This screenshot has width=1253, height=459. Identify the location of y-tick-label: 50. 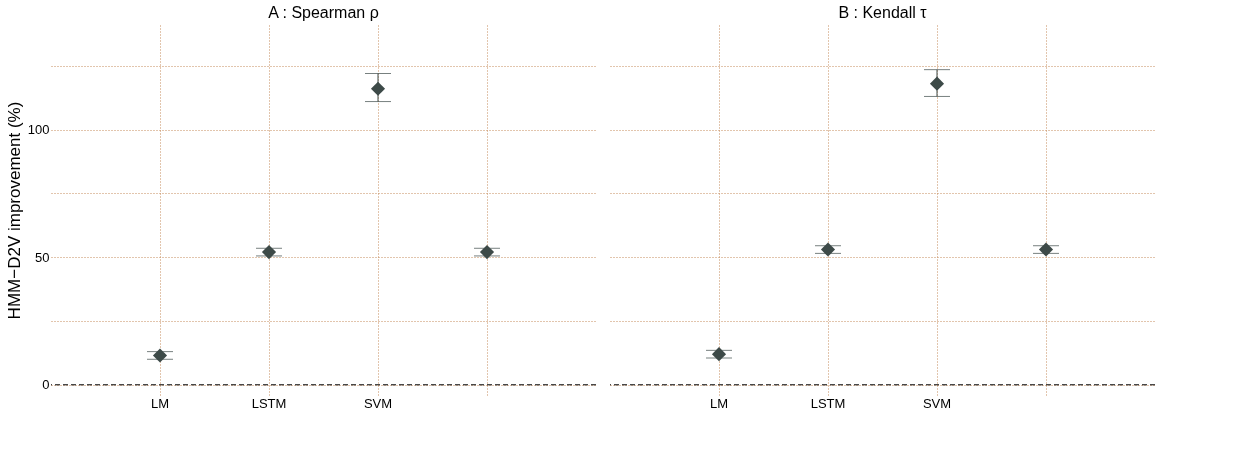
(42, 257).